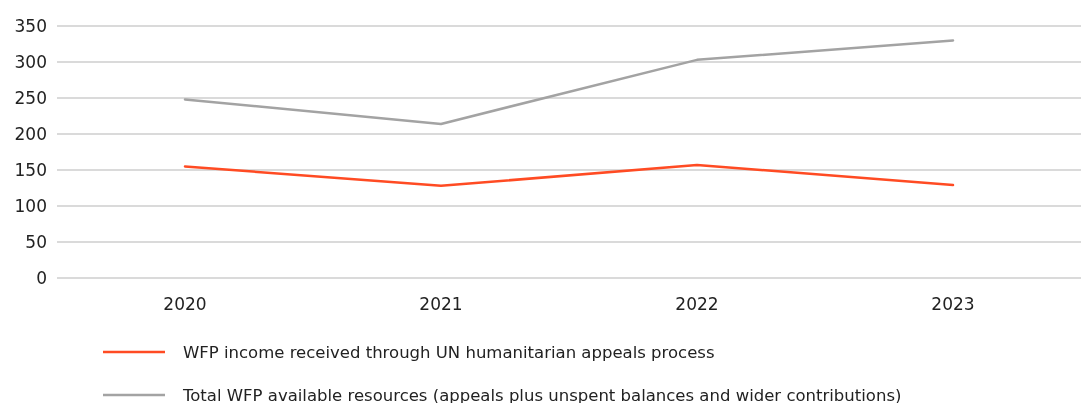 Image resolution: width=1081 pixels, height=403 pixels. I want to click on x-tick-label: 2021, so click(441, 304).